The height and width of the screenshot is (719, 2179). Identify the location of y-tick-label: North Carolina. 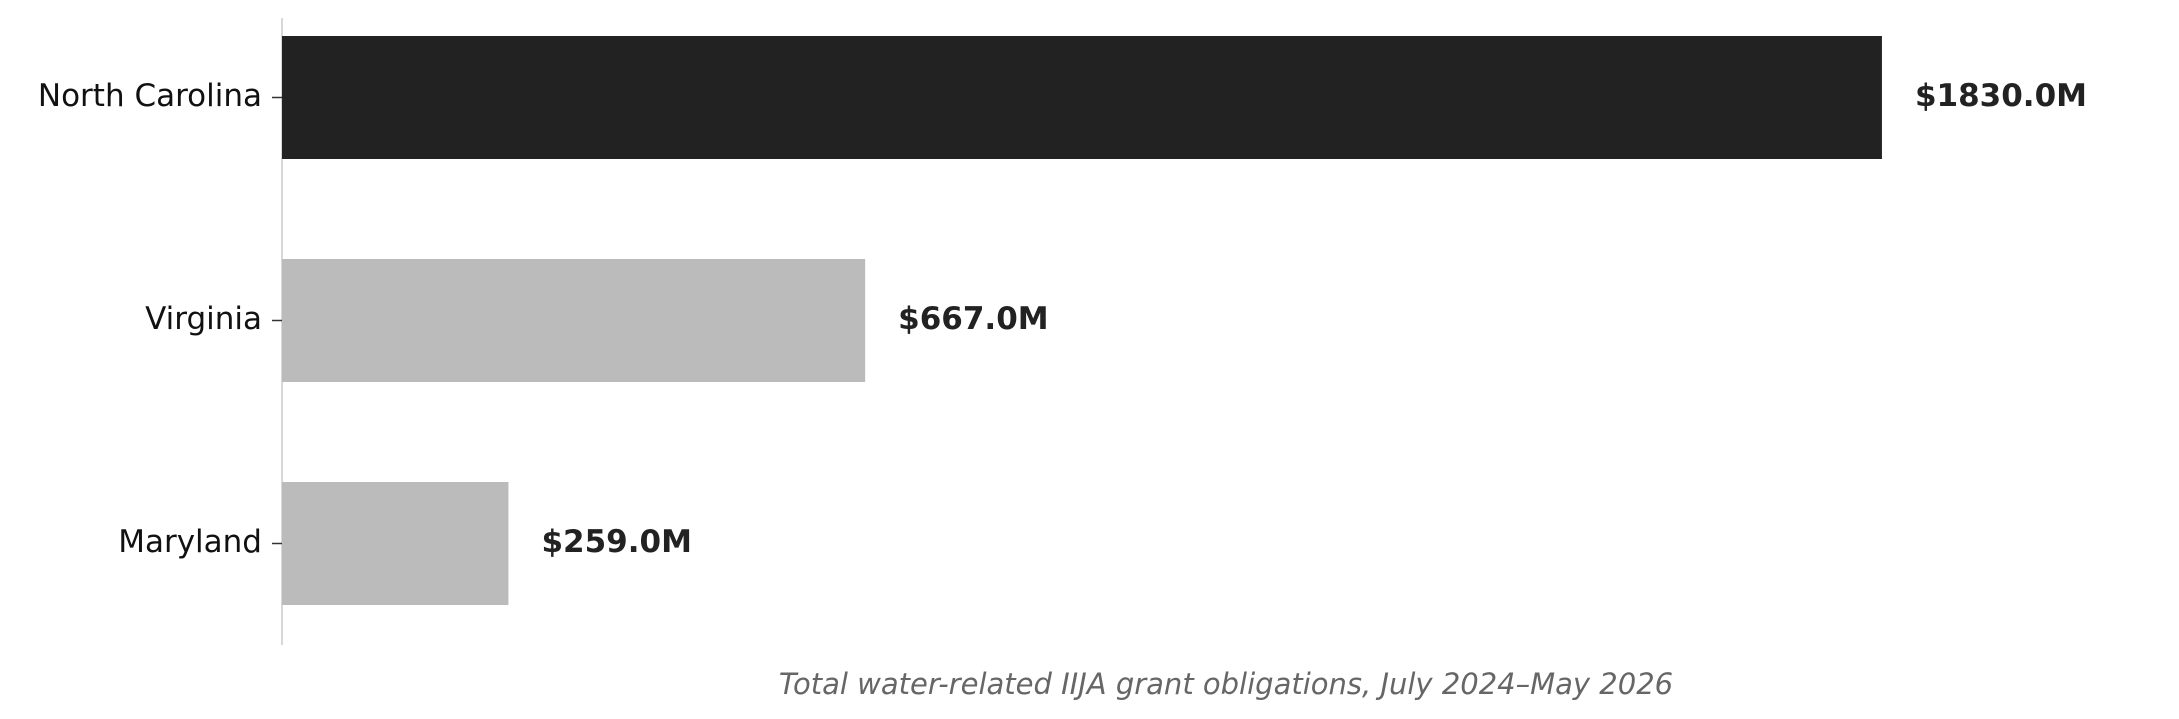
(150, 96).